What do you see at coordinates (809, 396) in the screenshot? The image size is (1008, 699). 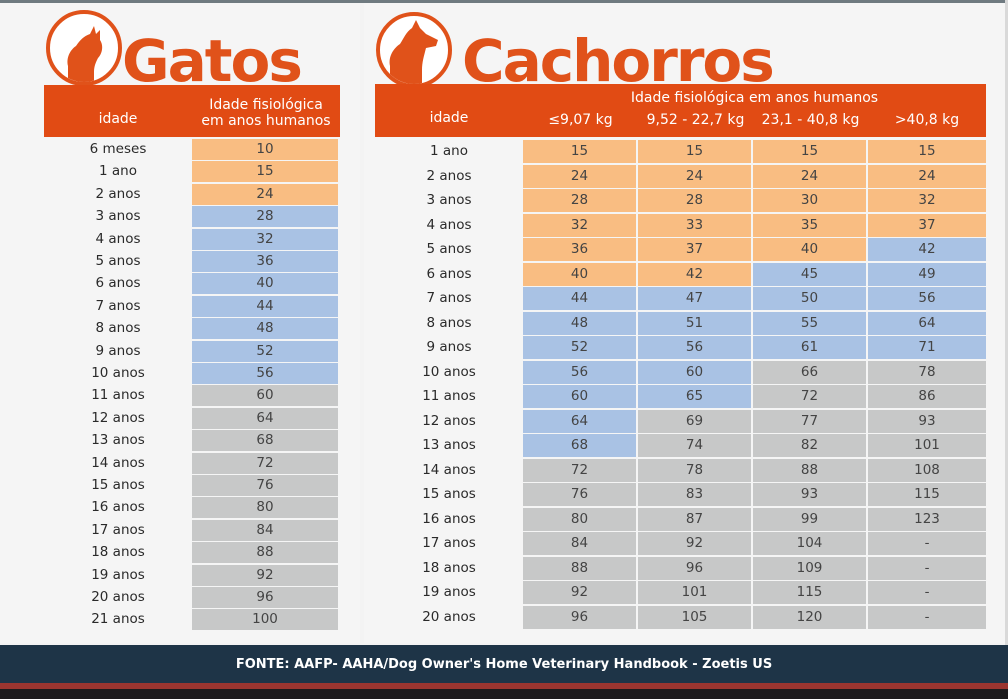 I see `dogs-value-cell: 72` at bounding box center [809, 396].